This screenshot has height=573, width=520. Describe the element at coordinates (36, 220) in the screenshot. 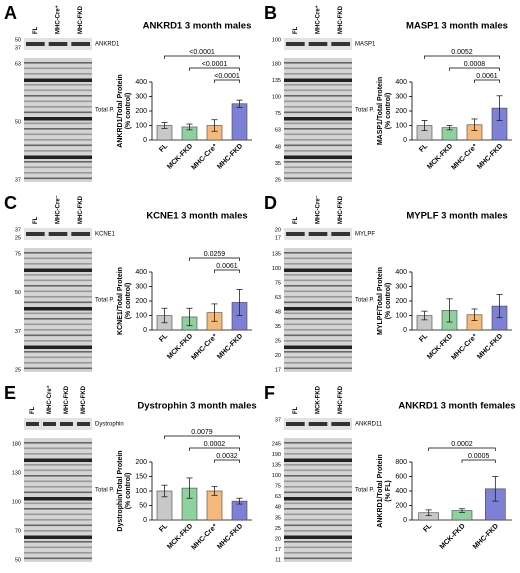

I see `lane-label: FL` at that location.